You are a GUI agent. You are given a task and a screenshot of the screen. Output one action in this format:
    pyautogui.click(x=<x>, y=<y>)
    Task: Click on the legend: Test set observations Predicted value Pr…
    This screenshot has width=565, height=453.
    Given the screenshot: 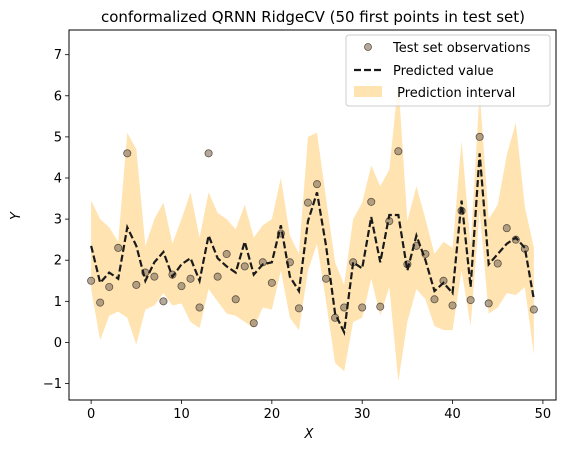 What is the action you would take?
    pyautogui.click(x=448, y=70)
    